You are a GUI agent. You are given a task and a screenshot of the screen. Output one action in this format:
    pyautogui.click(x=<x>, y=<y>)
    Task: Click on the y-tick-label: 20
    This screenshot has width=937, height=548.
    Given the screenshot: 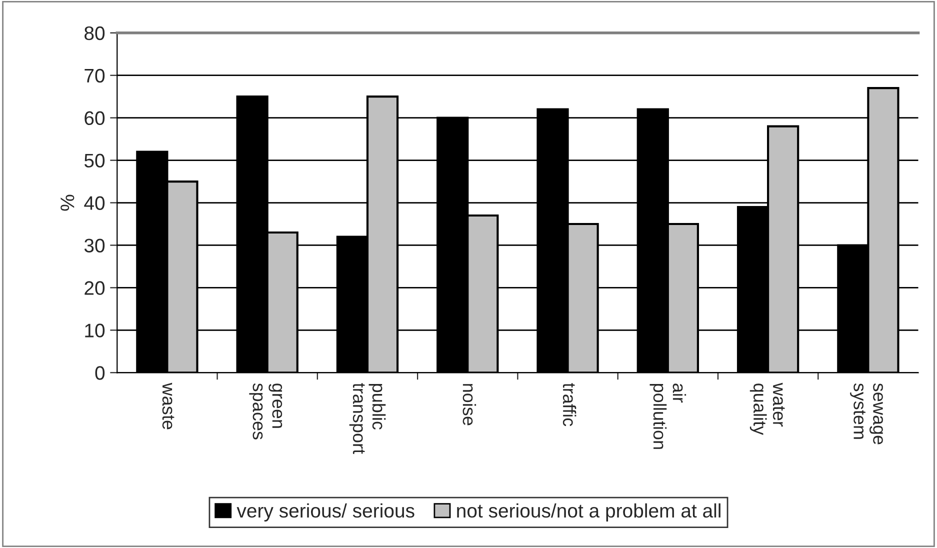 What is the action you would take?
    pyautogui.click(x=94, y=288)
    